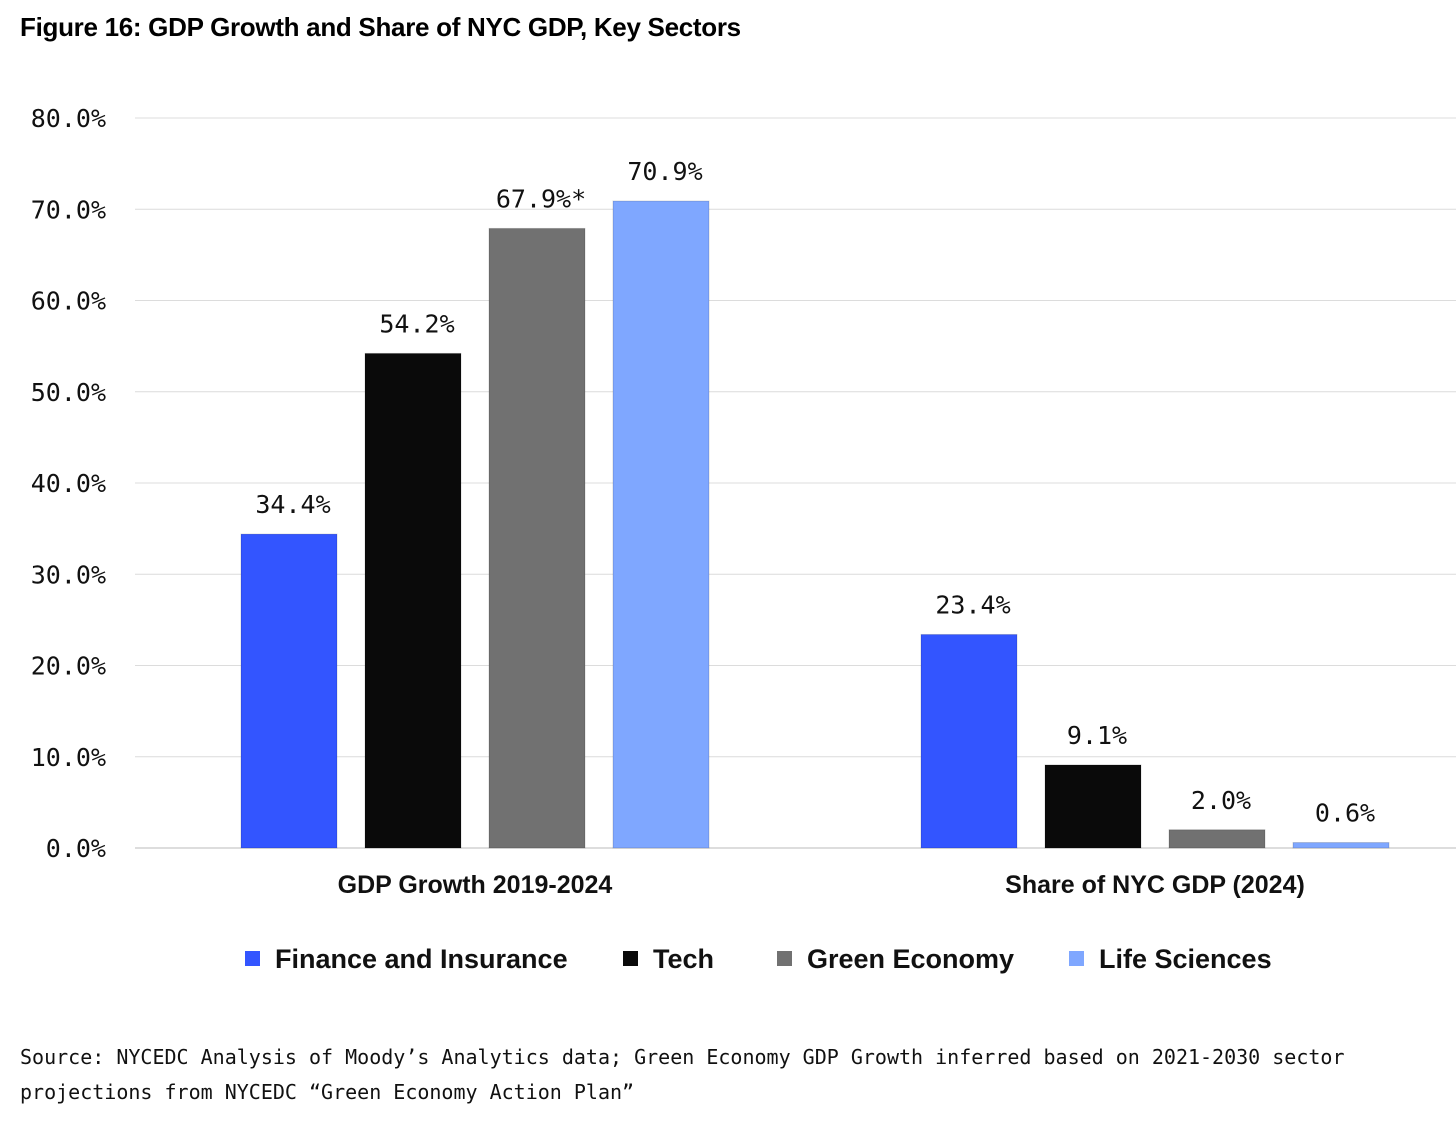 This screenshot has height=1124, width=1456. Describe the element at coordinates (416, 323) in the screenshot. I see `data-label: 54.2%` at that location.